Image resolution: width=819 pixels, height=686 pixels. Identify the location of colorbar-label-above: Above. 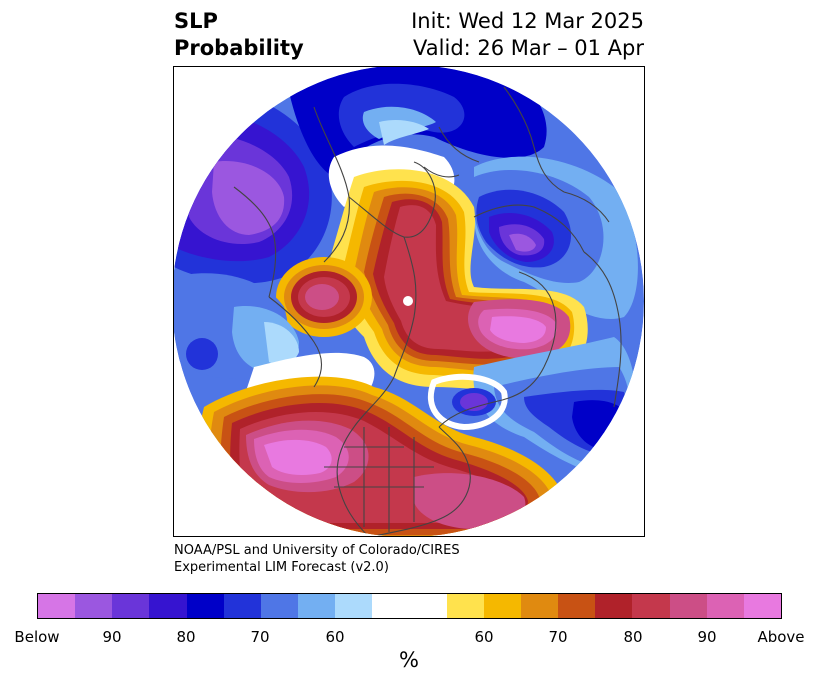
(781, 637).